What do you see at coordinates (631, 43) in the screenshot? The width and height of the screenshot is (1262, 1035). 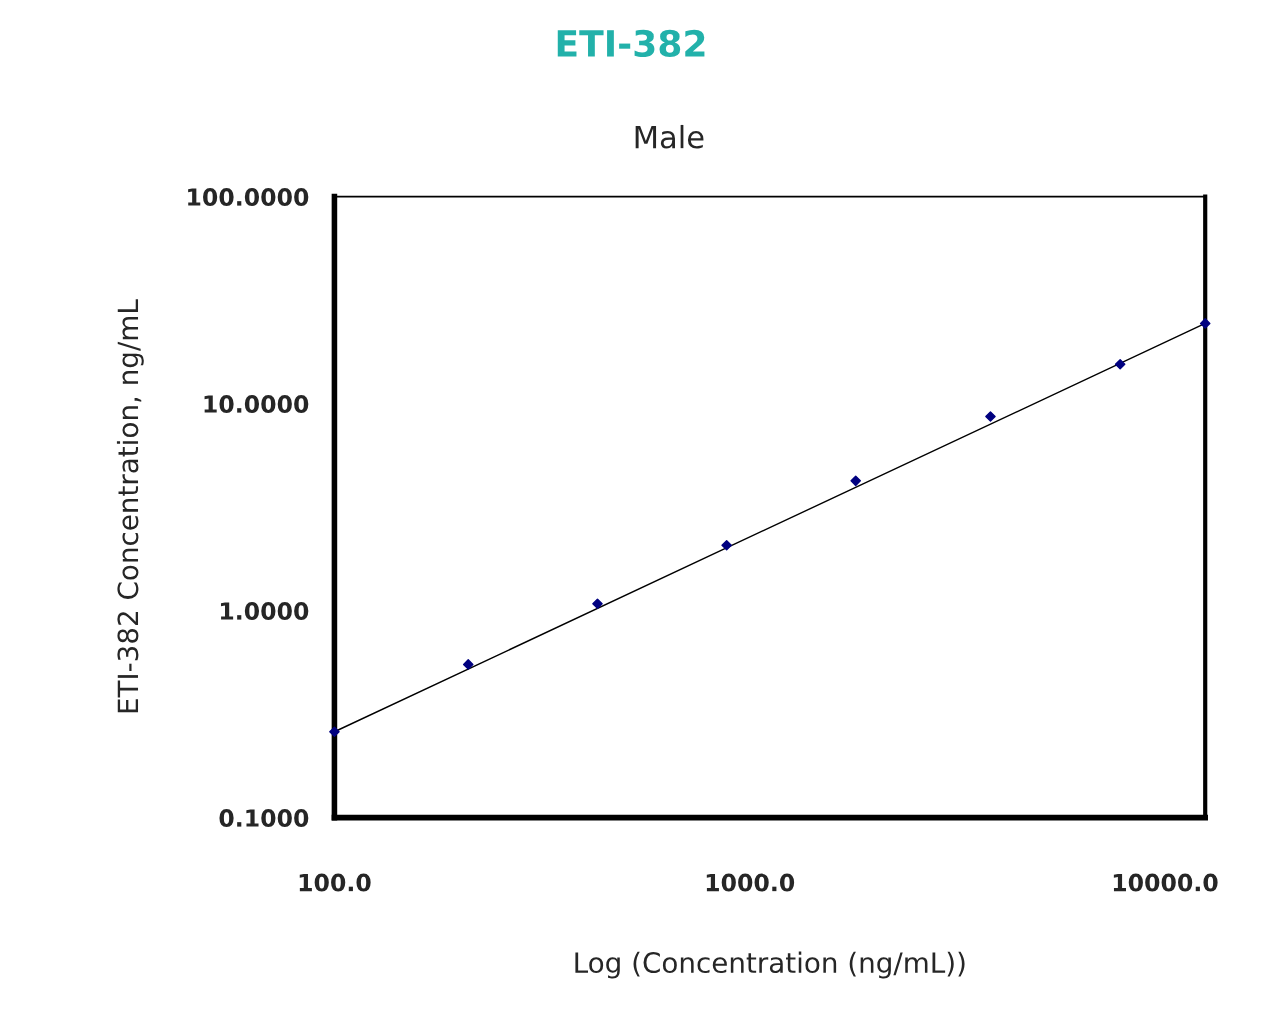 I see `chart-title: ETI-382` at bounding box center [631, 43].